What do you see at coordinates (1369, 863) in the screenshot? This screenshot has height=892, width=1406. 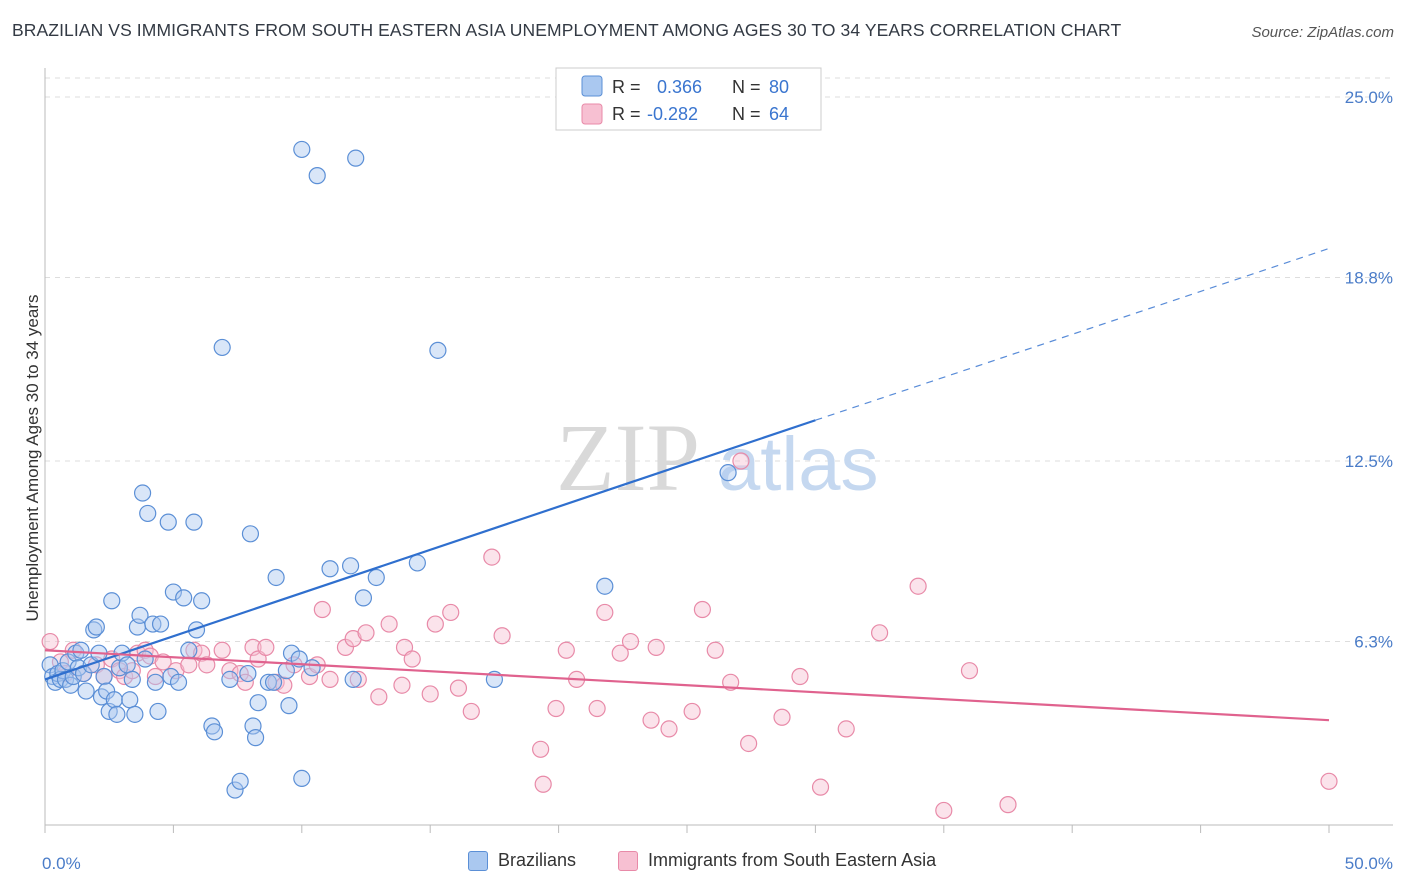 I see `x-tick-label: 50.0%` at bounding box center [1369, 863].